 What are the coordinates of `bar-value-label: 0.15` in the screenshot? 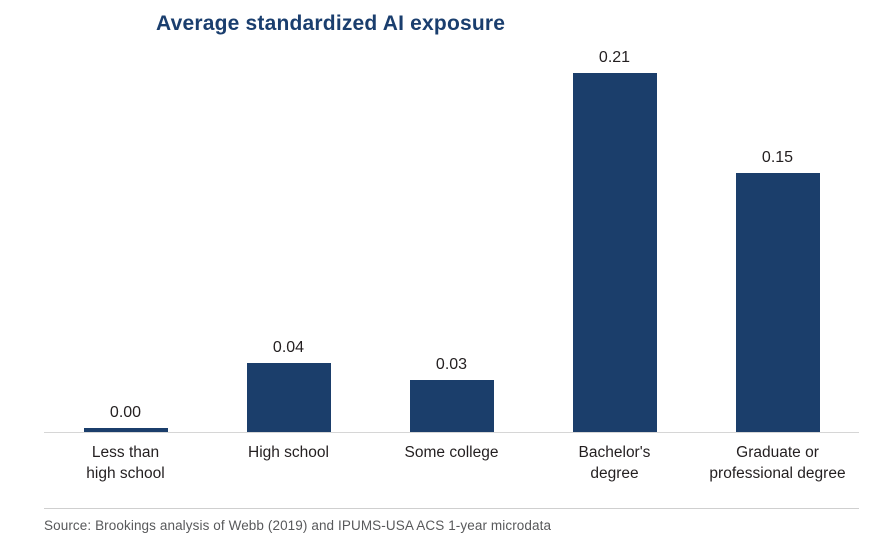 It's located at (777, 157).